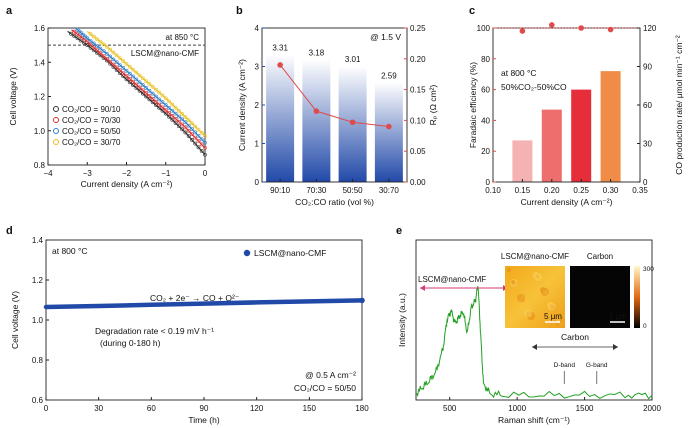 The width and height of the screenshot is (696, 428). What do you see at coordinates (552, 190) in the screenshot?
I see `x-tick-label: 0.20` at bounding box center [552, 190].